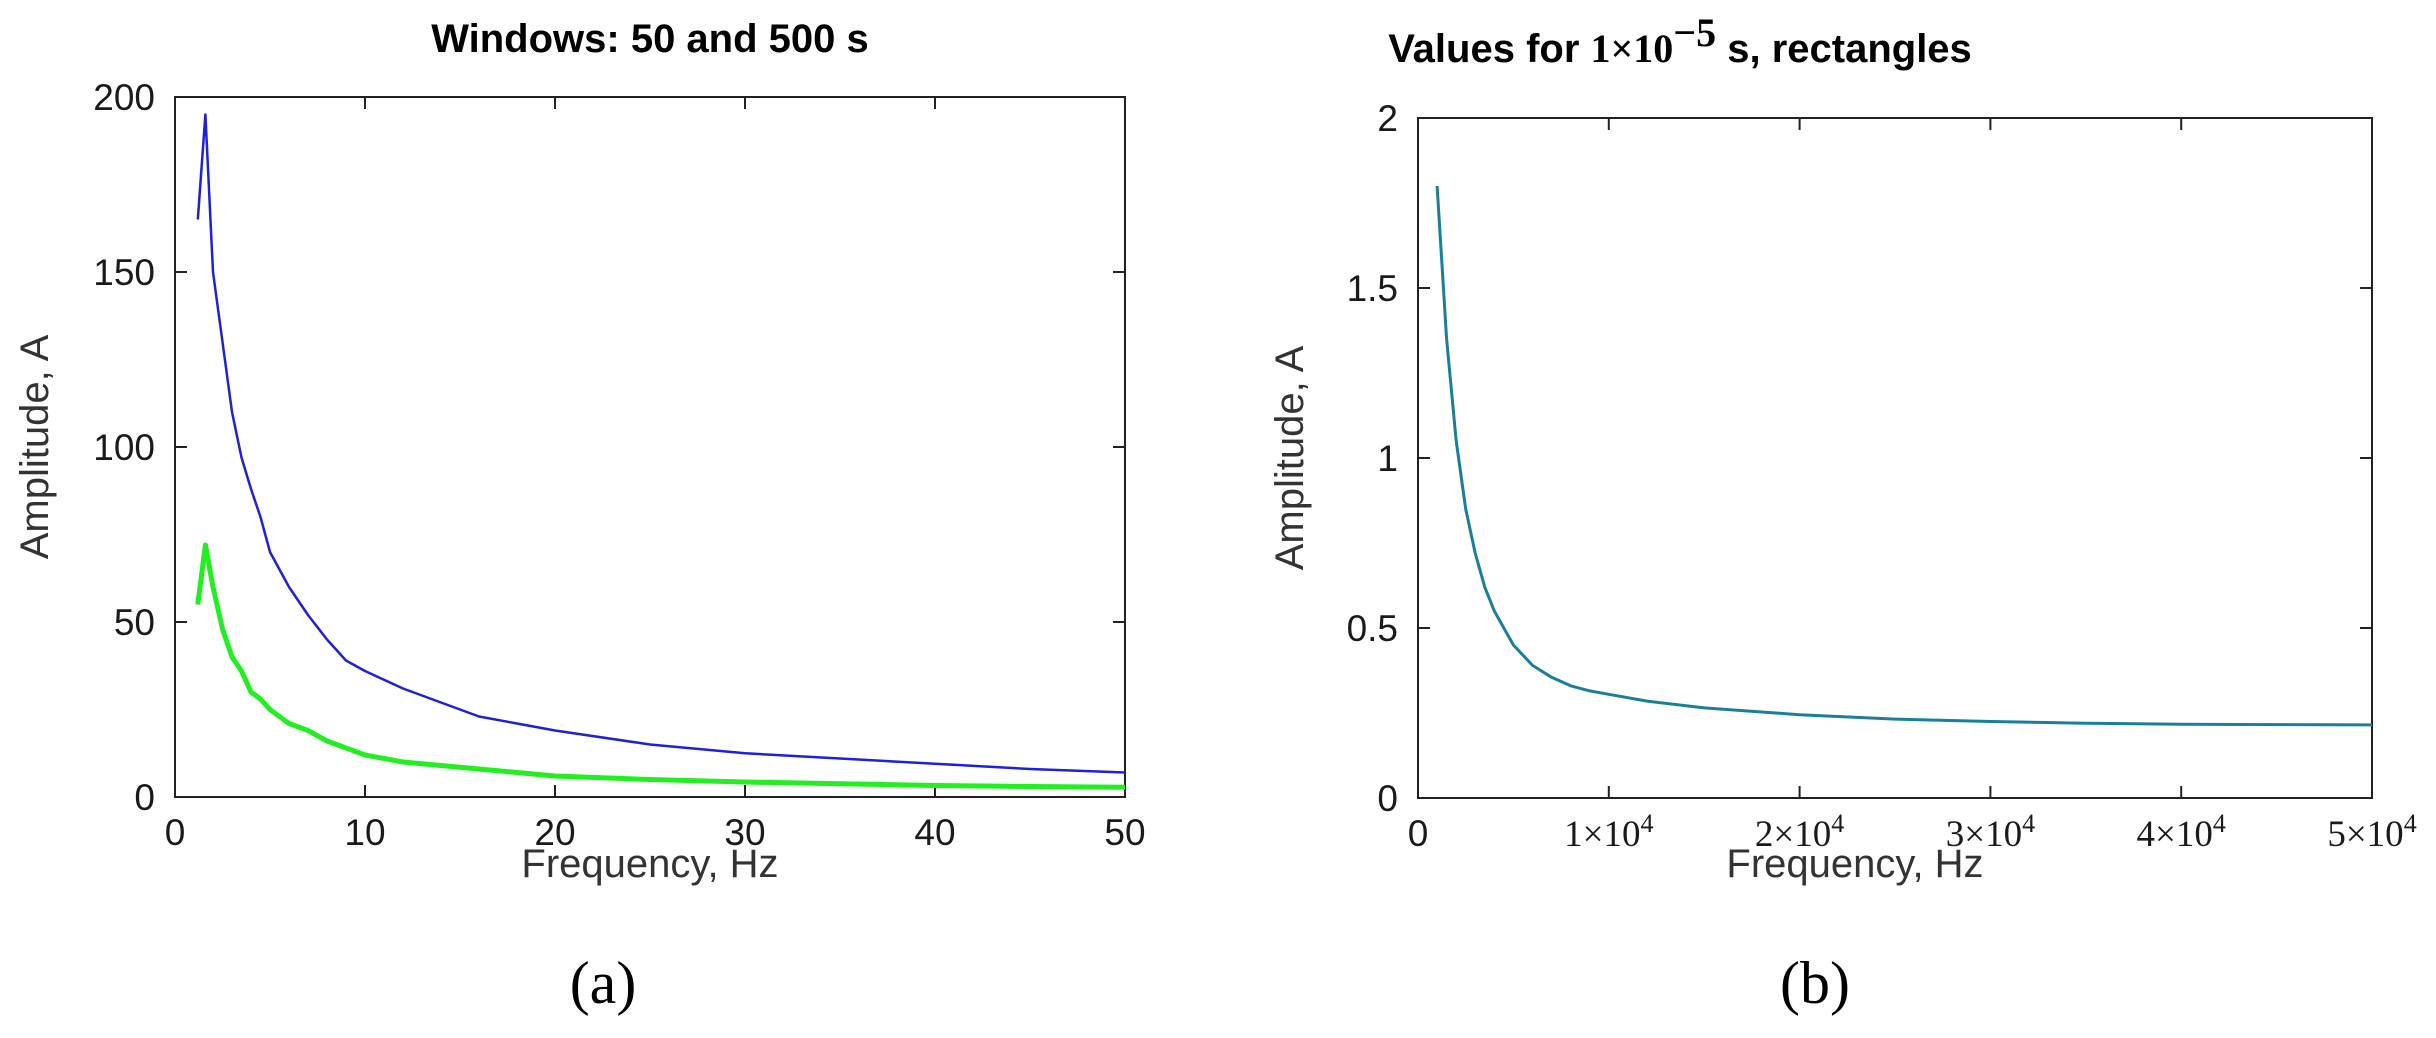 Image resolution: width=2436 pixels, height=1038 pixels. Describe the element at coordinates (144, 797) in the screenshot. I see `chart-a-y-tick-label: 0` at that location.